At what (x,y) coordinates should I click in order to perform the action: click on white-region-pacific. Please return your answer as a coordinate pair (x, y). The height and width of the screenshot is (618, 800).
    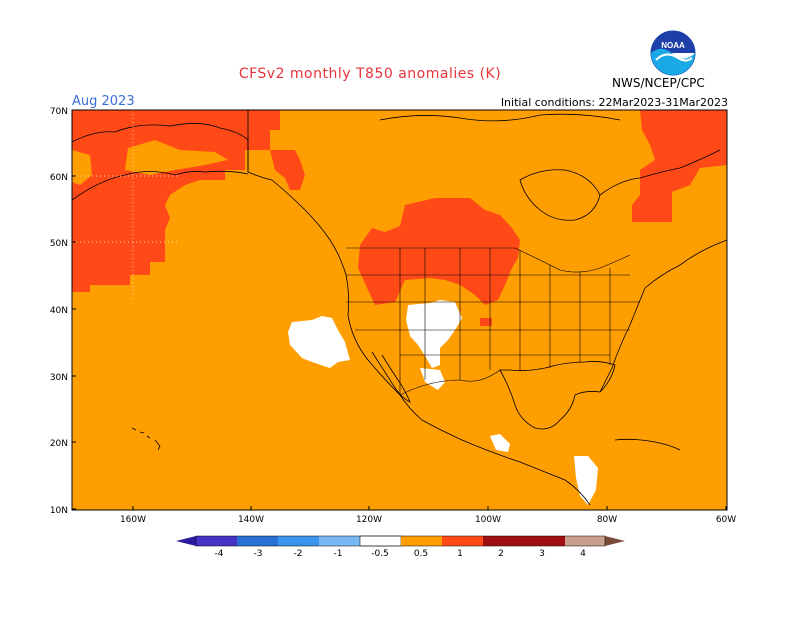
    Looking at the image, I should click on (319, 342).